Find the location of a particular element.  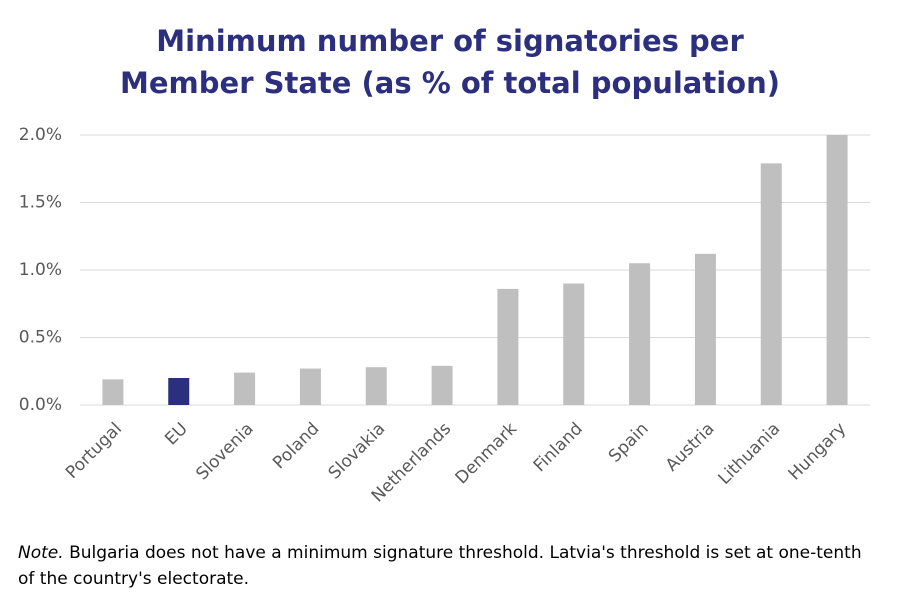

x-tick-label: Poland is located at coordinates (296, 446).